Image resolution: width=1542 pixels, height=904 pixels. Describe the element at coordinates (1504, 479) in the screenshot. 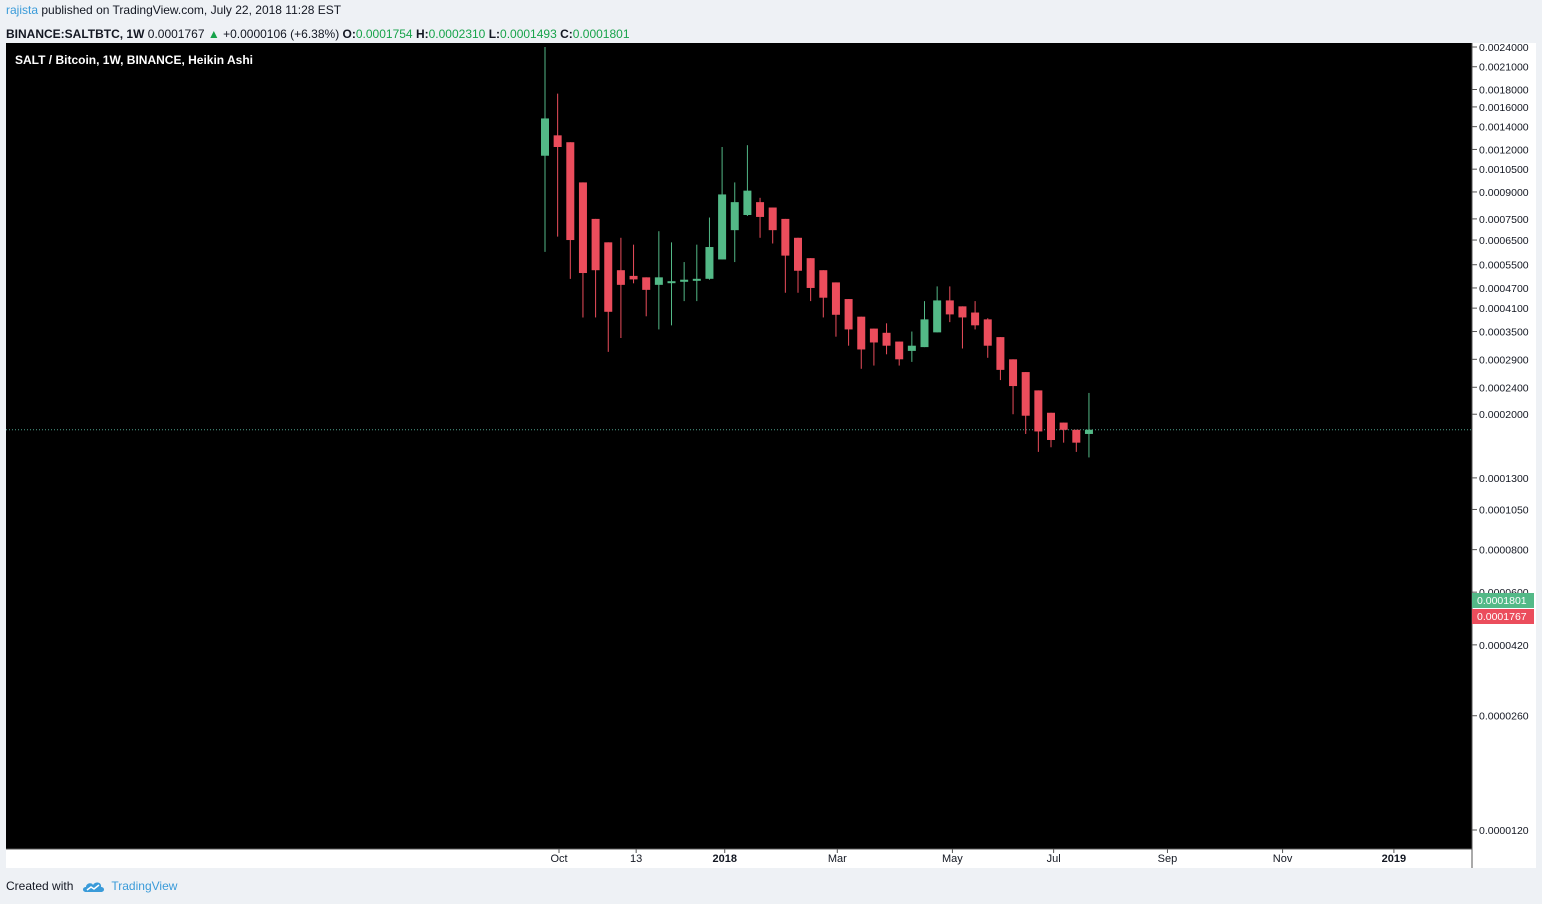

I see `y-tick-label: 0.0001300` at that location.